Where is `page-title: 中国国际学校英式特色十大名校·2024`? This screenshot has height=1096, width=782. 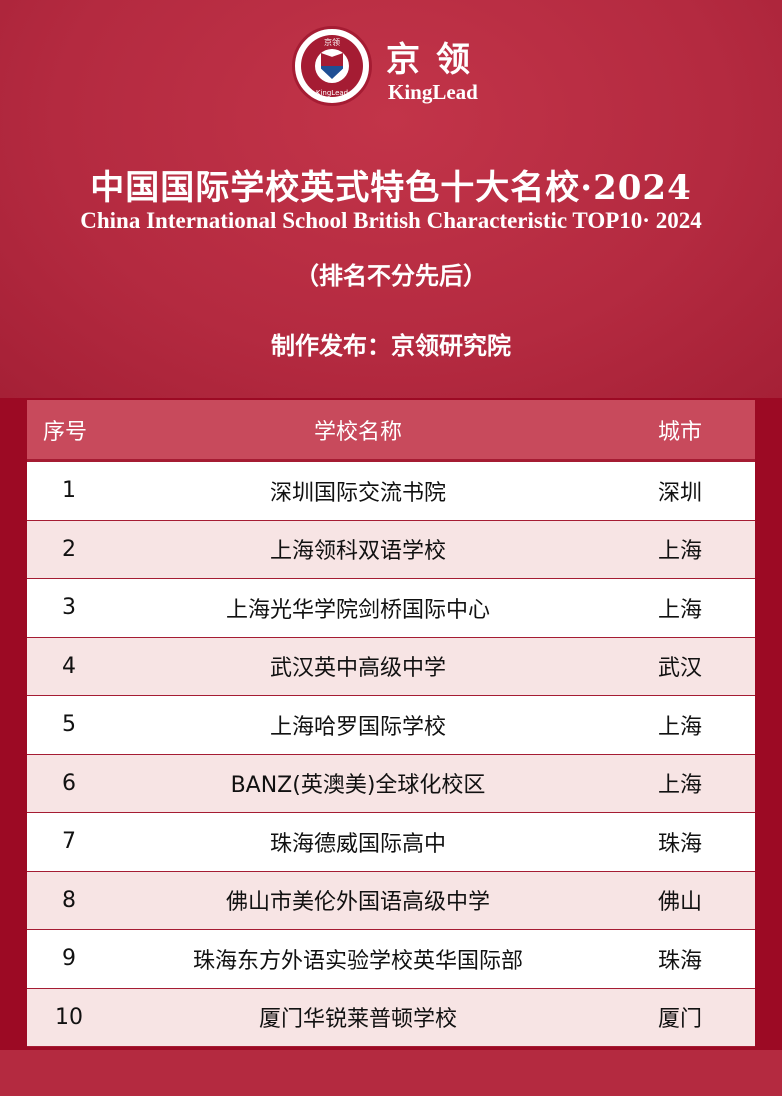 page-title: 中国国际学校英式特色十大名校·2024 is located at coordinates (391, 188).